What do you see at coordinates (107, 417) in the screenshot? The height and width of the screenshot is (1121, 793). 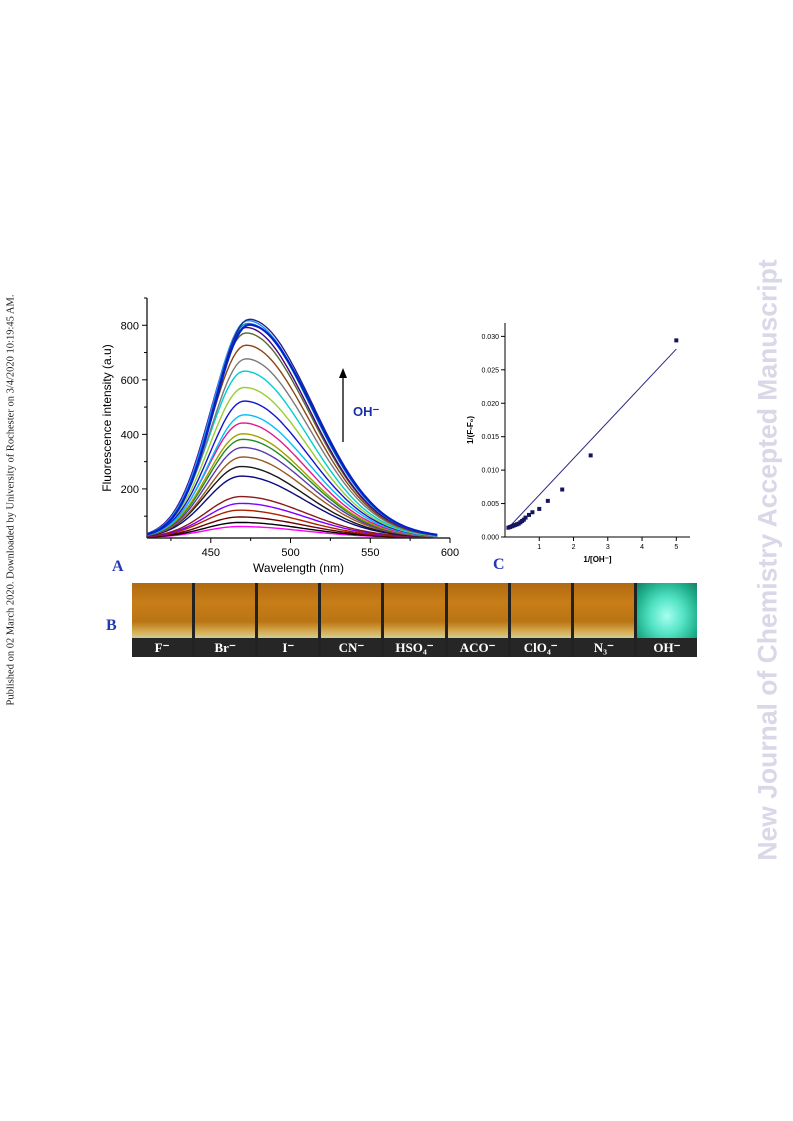 I see `y-axis-label: Fluorescence intensity (a.u)` at bounding box center [107, 417].